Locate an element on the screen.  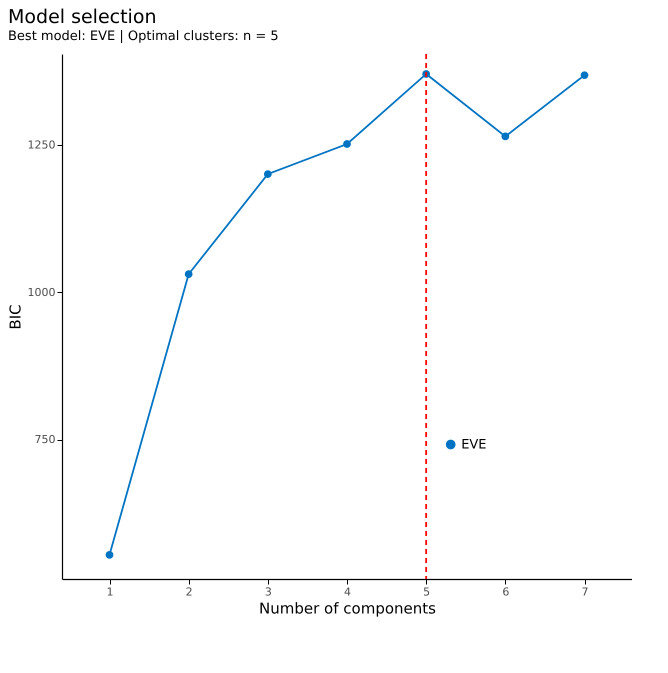
x-tick-label: 2 is located at coordinates (189, 592).